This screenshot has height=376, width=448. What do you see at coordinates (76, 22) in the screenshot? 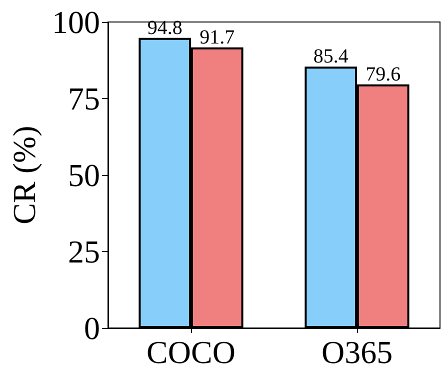
I see `y-tick-label: 100` at bounding box center [76, 22].